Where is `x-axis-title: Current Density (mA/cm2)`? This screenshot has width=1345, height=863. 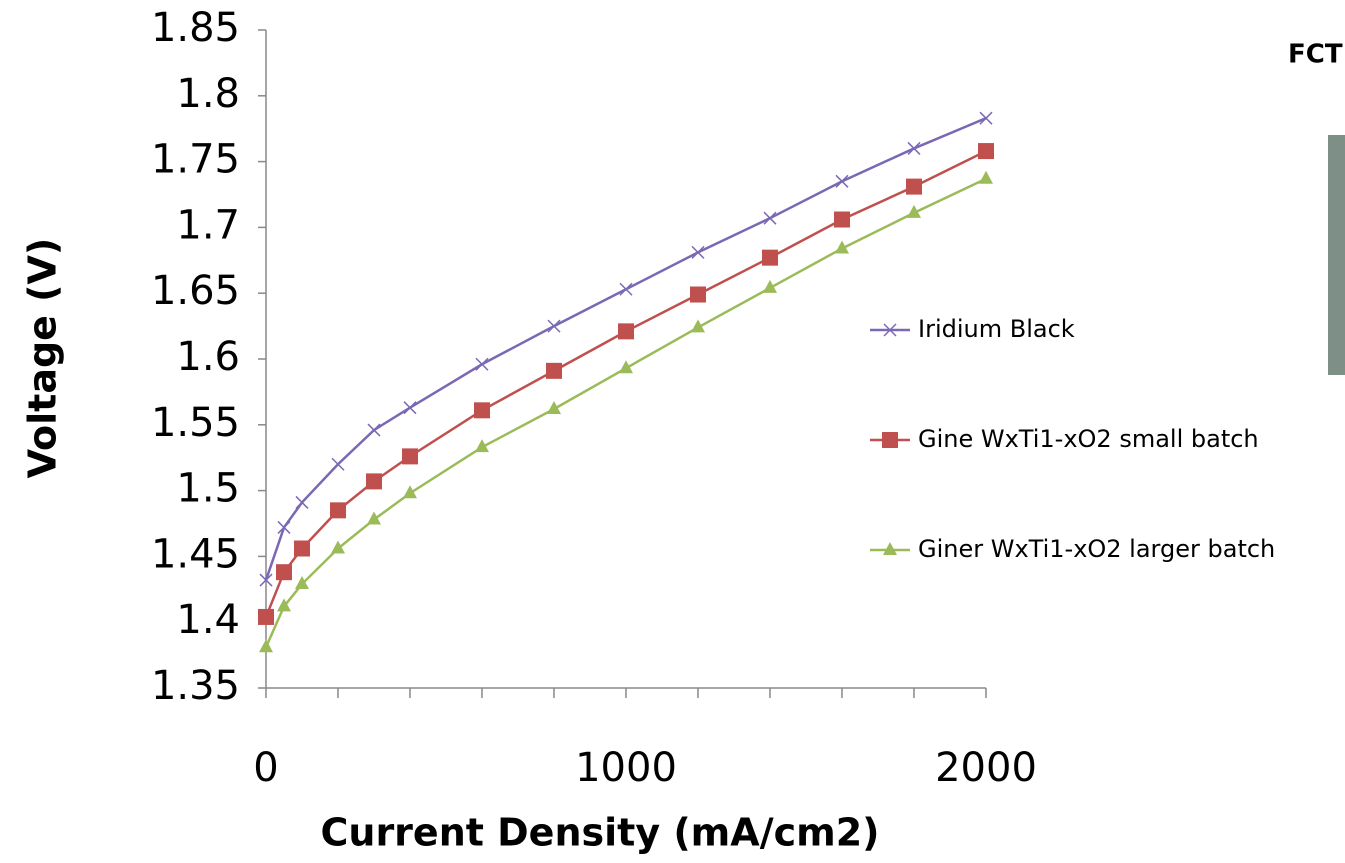
x-axis-title: Current Density (mA/cm2) is located at coordinates (600, 833).